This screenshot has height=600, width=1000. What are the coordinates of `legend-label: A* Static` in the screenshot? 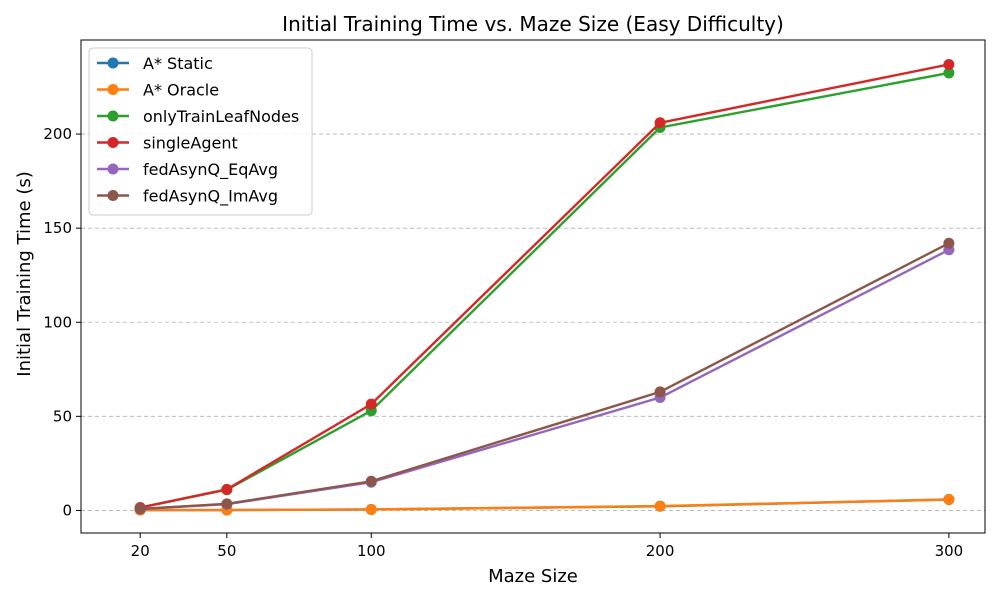 It's located at (178, 63).